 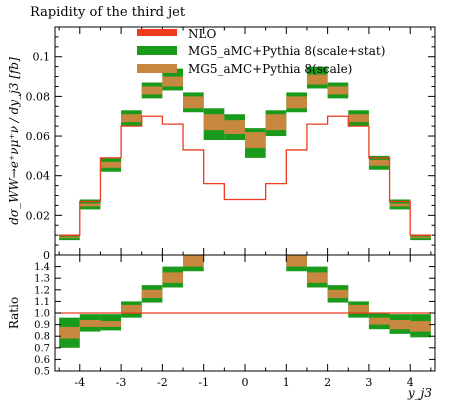 What do you see at coordinates (121, 382) in the screenshot?
I see `x-tick-label: -3` at bounding box center [121, 382].